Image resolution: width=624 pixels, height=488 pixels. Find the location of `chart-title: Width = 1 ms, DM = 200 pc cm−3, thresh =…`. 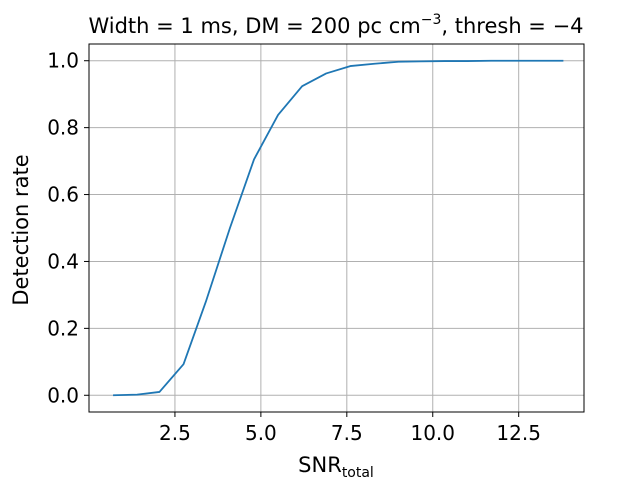

chart-title: Width = 1 ms, DM = 200 pc cm−3, thresh =… is located at coordinates (335, 25).